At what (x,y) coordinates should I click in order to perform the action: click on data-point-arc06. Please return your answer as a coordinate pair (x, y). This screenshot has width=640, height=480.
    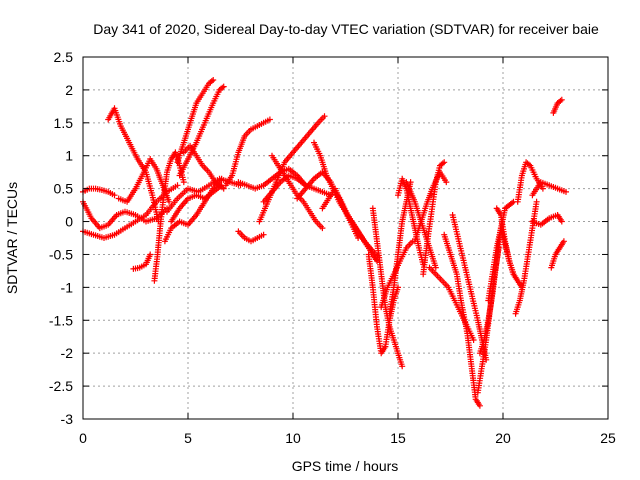
    Looking at the image, I should click on (150, 254).